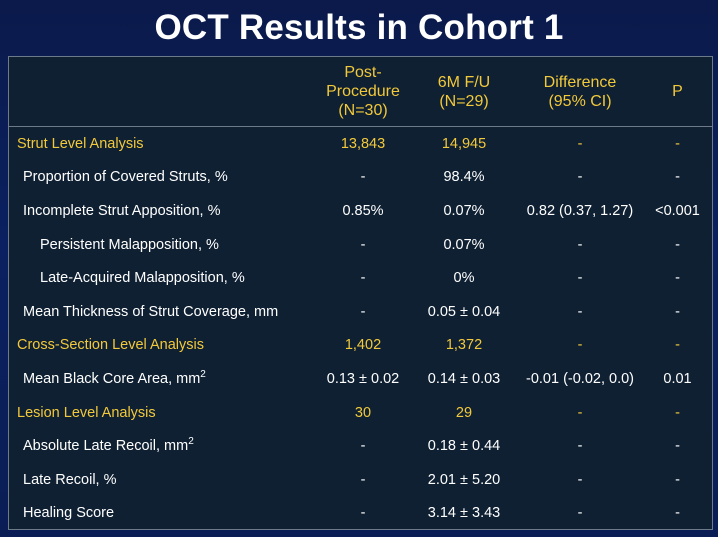 This screenshot has height=537, width=718. Describe the element at coordinates (142, 278) in the screenshot. I see `row-label: Late-Acquired Malapposition, %` at that location.